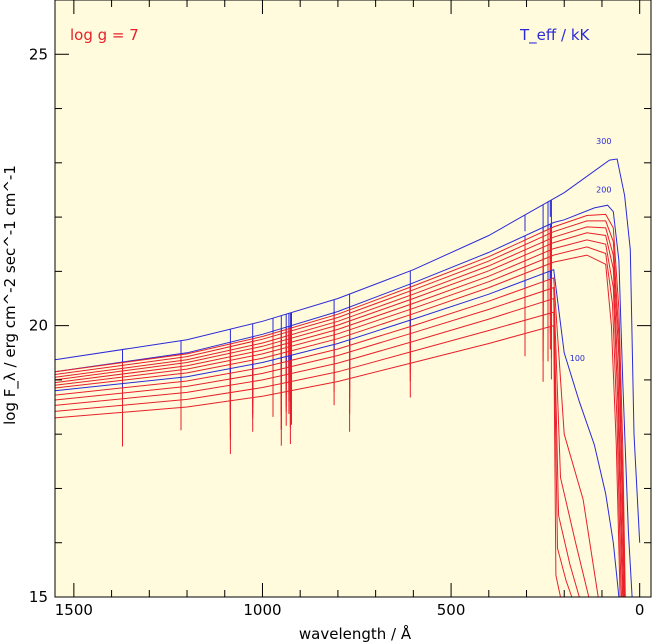 The height and width of the screenshot is (644, 652). Describe the element at coordinates (603, 190) in the screenshot. I see `curve-label-200: 200` at that location.